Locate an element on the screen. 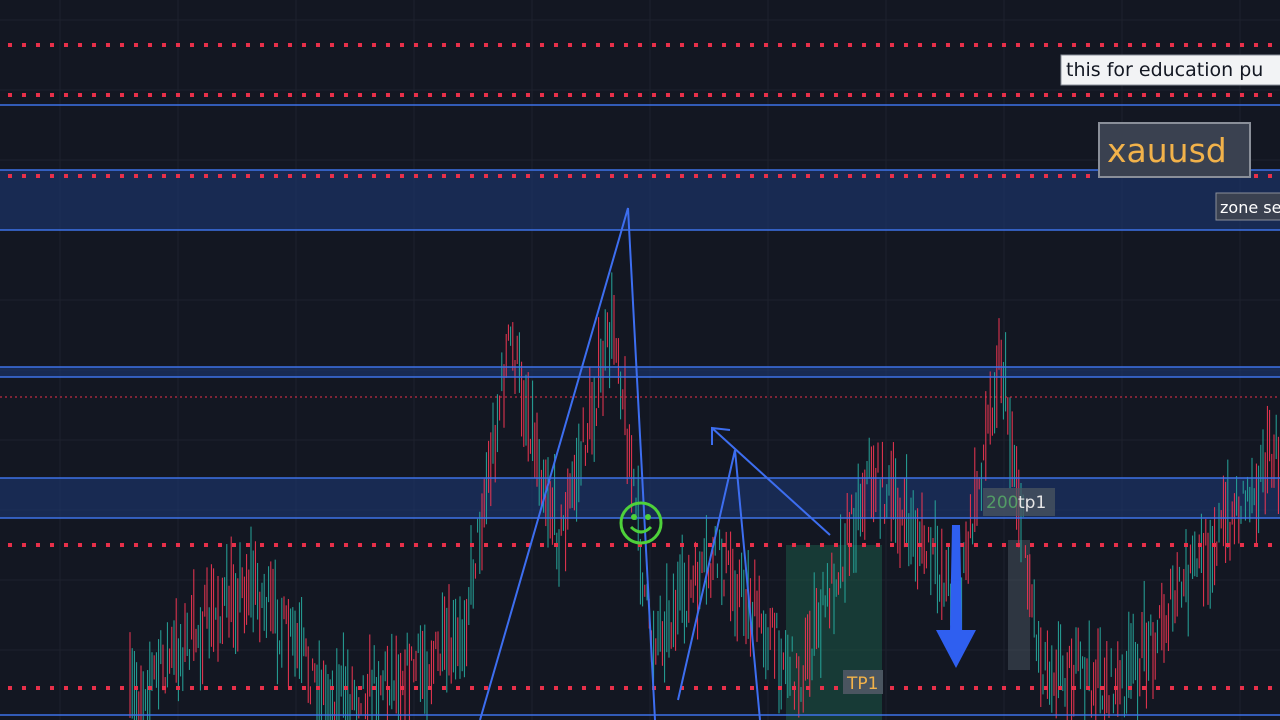 This screenshot has height=720, width=1280. tp-label: TP1 is located at coordinates (862, 684).